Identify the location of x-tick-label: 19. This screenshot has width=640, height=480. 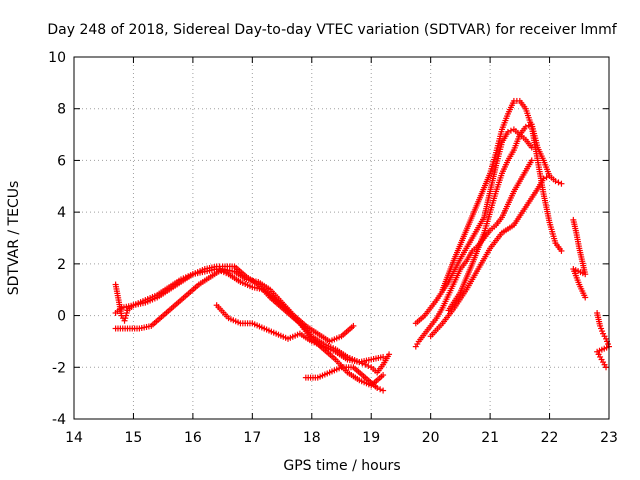
(371, 438).